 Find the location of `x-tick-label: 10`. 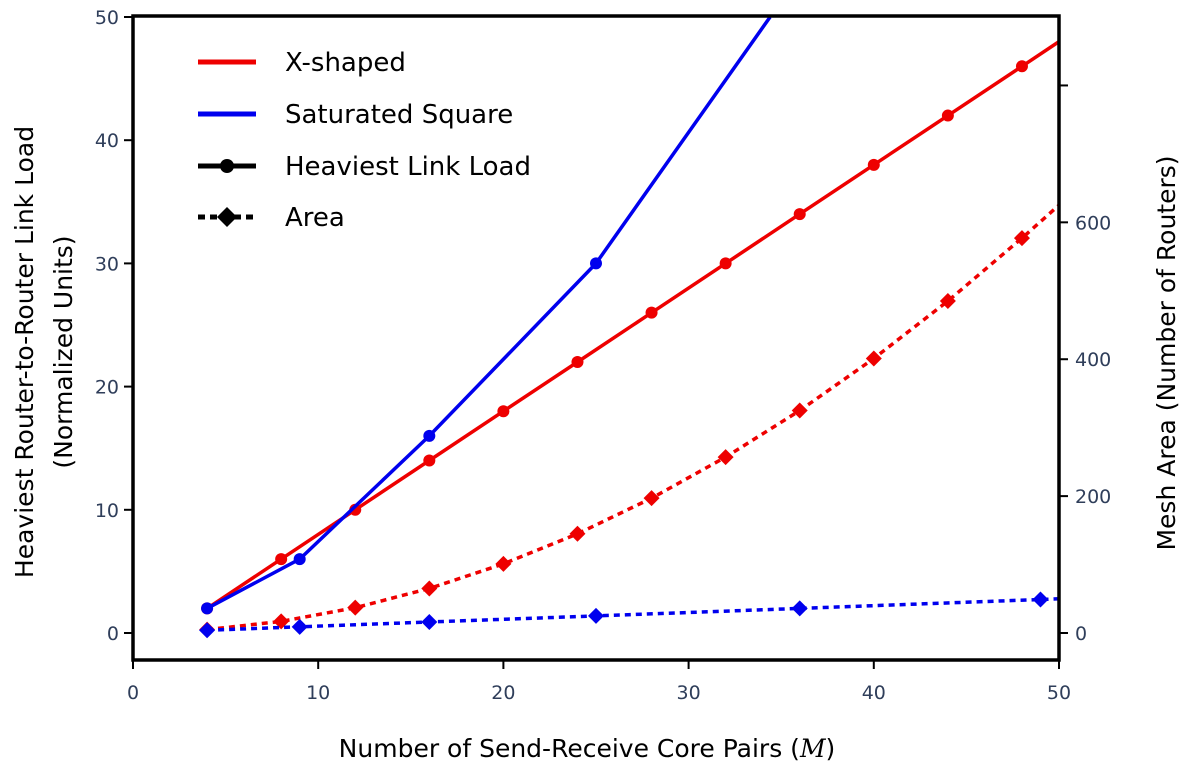

x-tick-label: 10 is located at coordinates (318, 693).